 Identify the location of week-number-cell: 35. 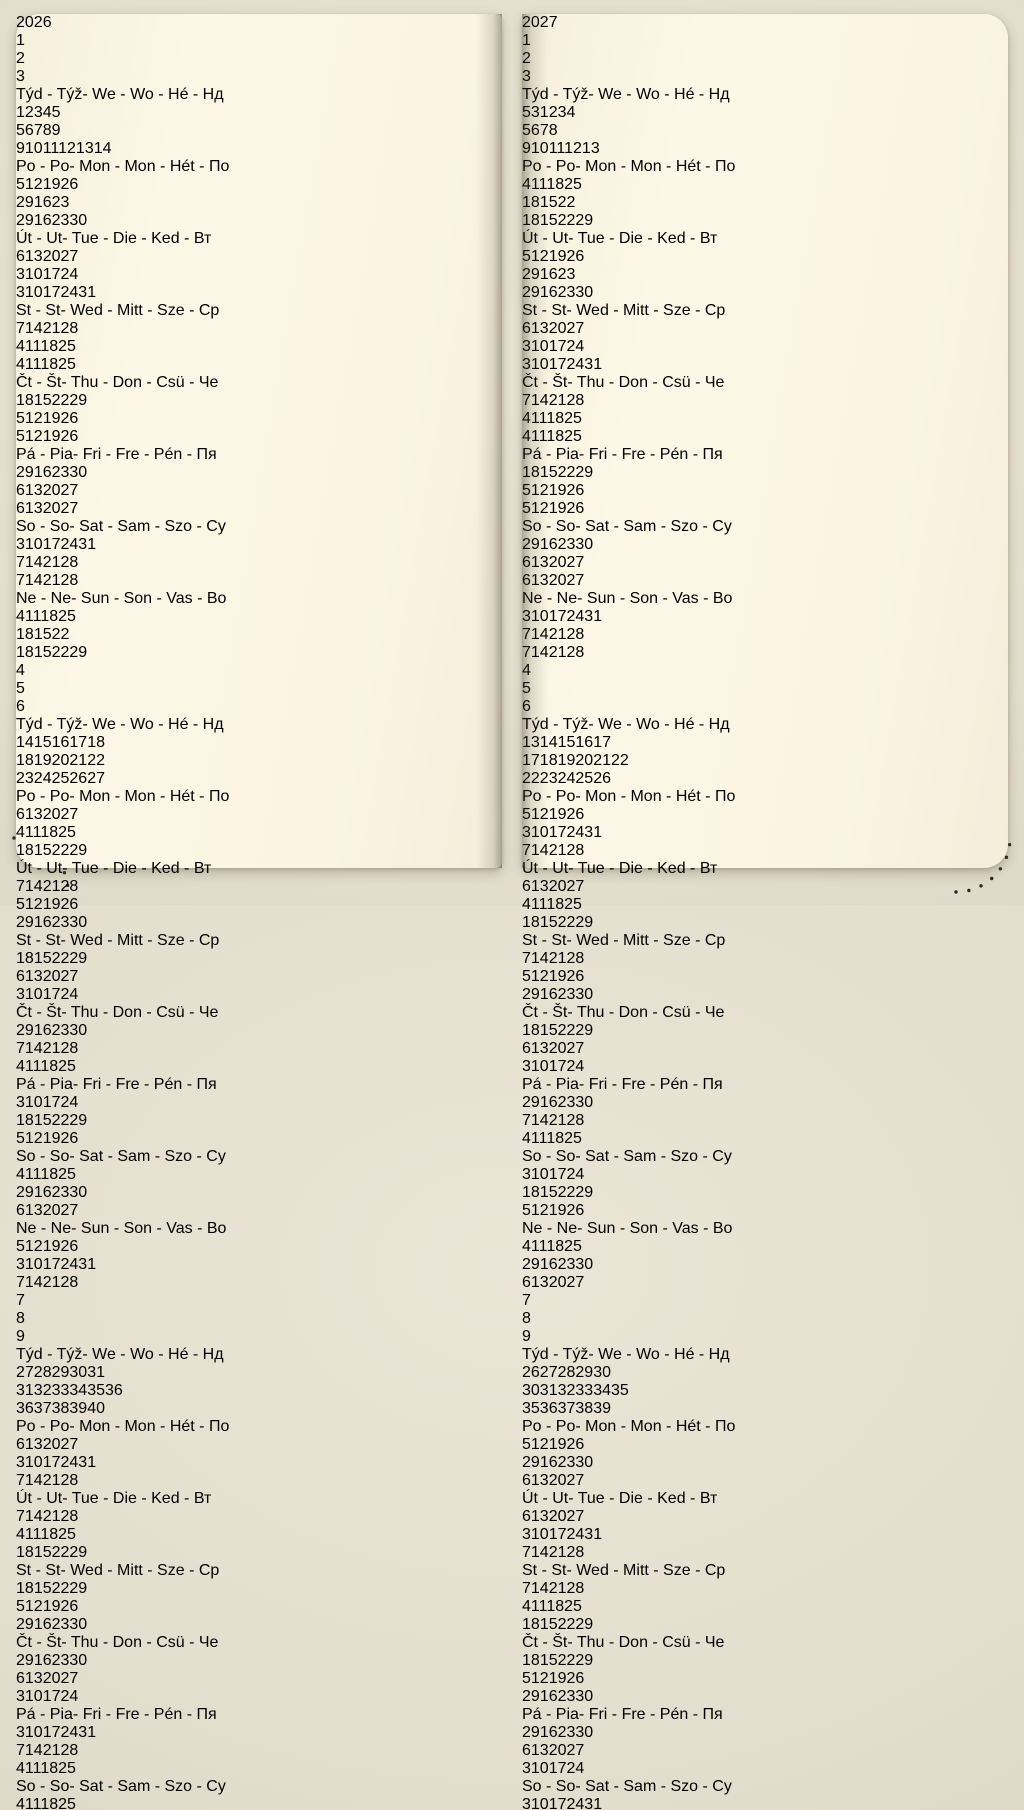
(96, 1390).